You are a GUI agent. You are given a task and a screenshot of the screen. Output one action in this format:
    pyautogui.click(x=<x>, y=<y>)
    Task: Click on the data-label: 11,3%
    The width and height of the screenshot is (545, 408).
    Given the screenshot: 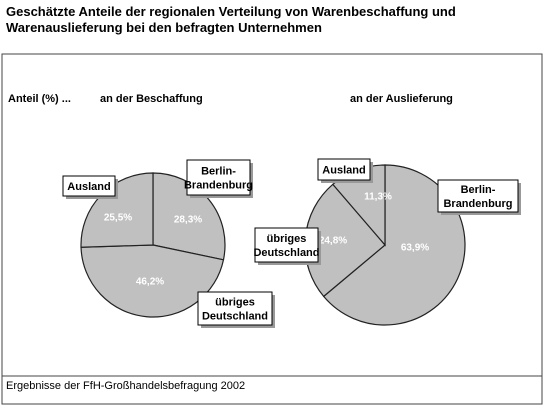 What is the action you would take?
    pyautogui.click(x=378, y=197)
    